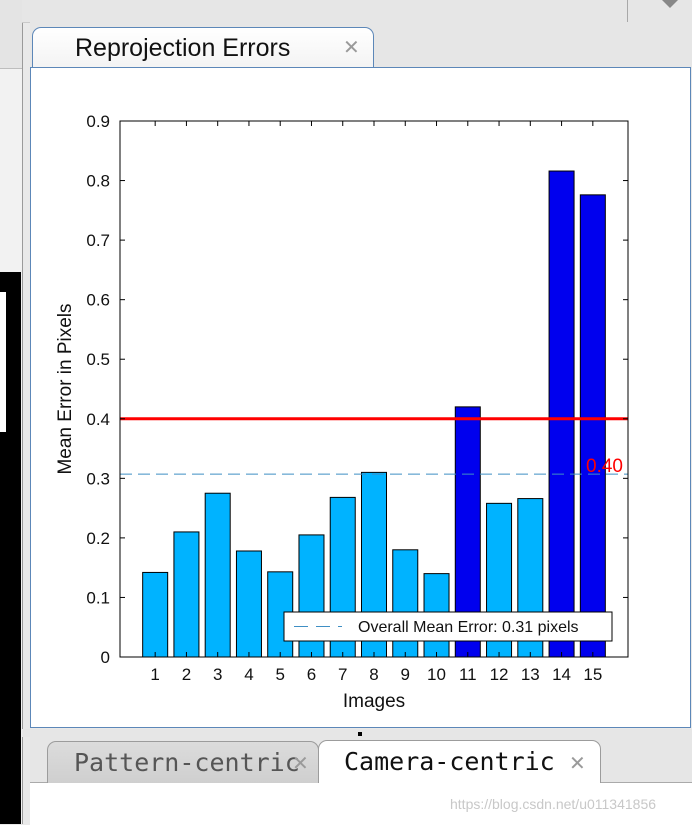  I want to click on x-tick-label: 1, so click(154, 674).